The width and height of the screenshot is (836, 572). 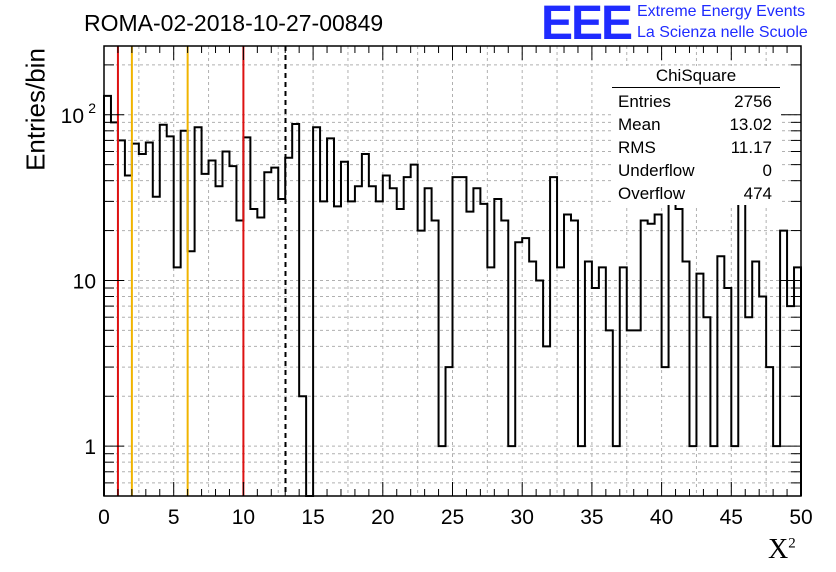 I want to click on stats-label: Entries, so click(x=644, y=101).